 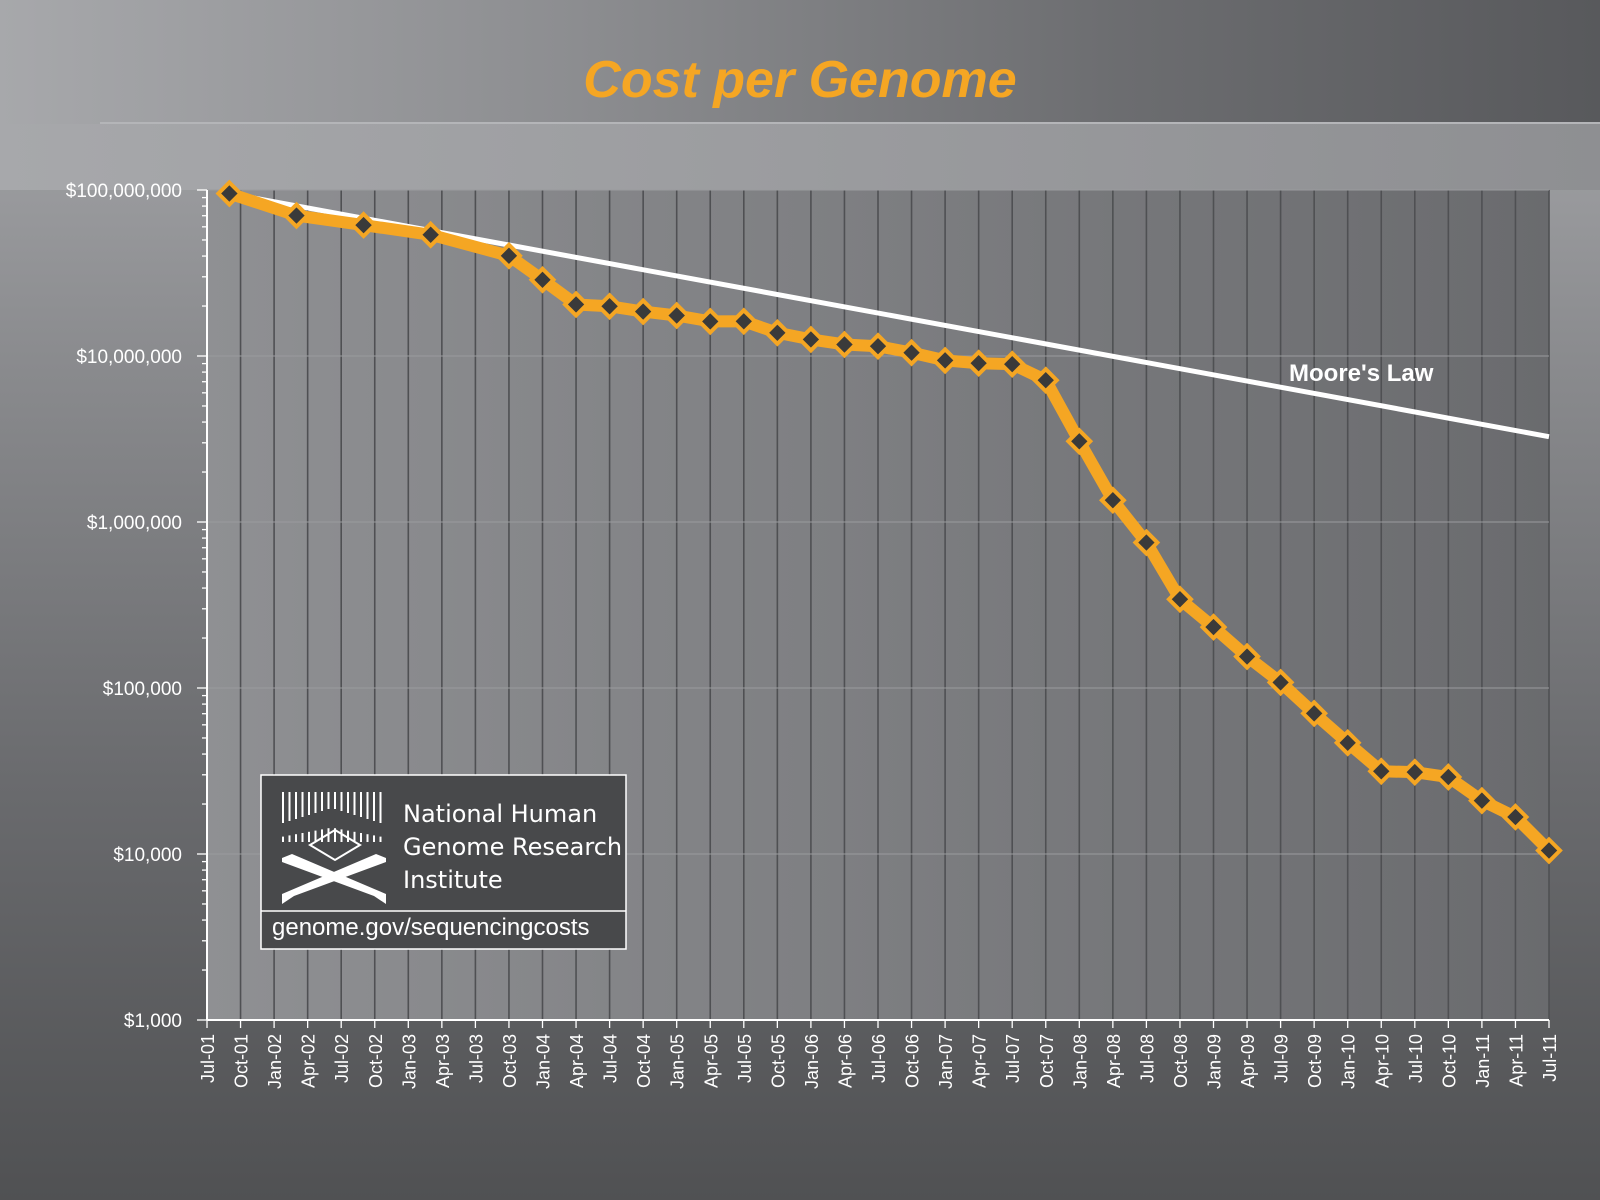 What do you see at coordinates (544, 1061) in the screenshot?
I see `x-tick-label: Jan-04` at bounding box center [544, 1061].